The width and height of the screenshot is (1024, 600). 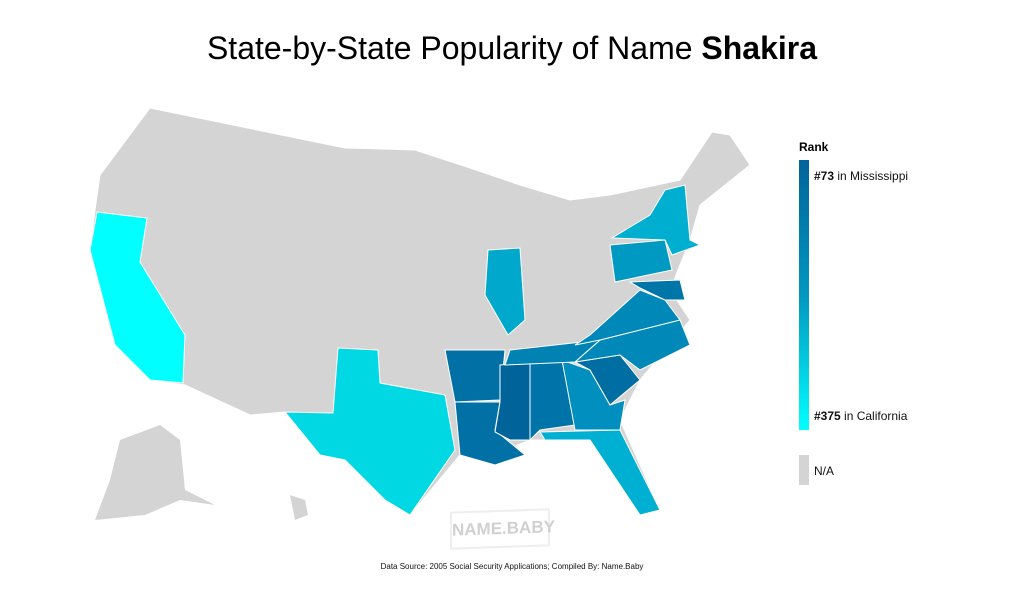 I want to click on hawaii-shape, so click(x=299, y=507).